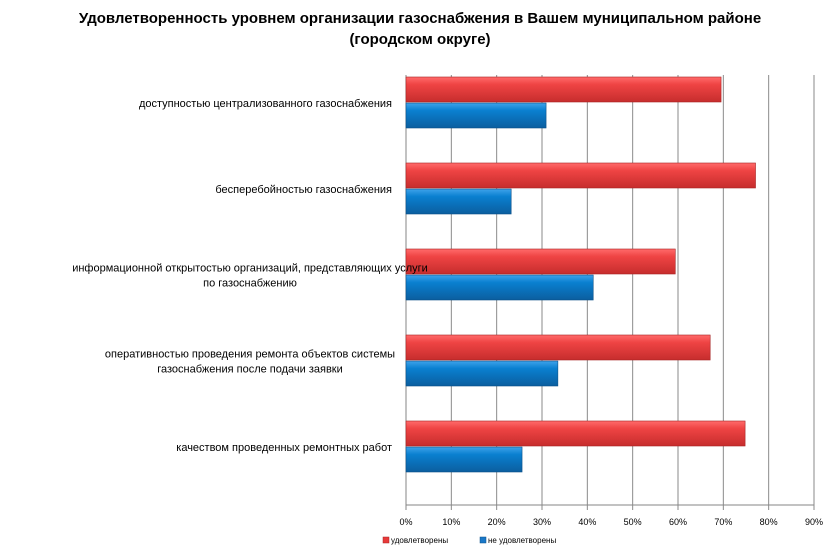 This screenshot has width=831, height=550. I want to click on x-tick-label: 10%, so click(451, 522).